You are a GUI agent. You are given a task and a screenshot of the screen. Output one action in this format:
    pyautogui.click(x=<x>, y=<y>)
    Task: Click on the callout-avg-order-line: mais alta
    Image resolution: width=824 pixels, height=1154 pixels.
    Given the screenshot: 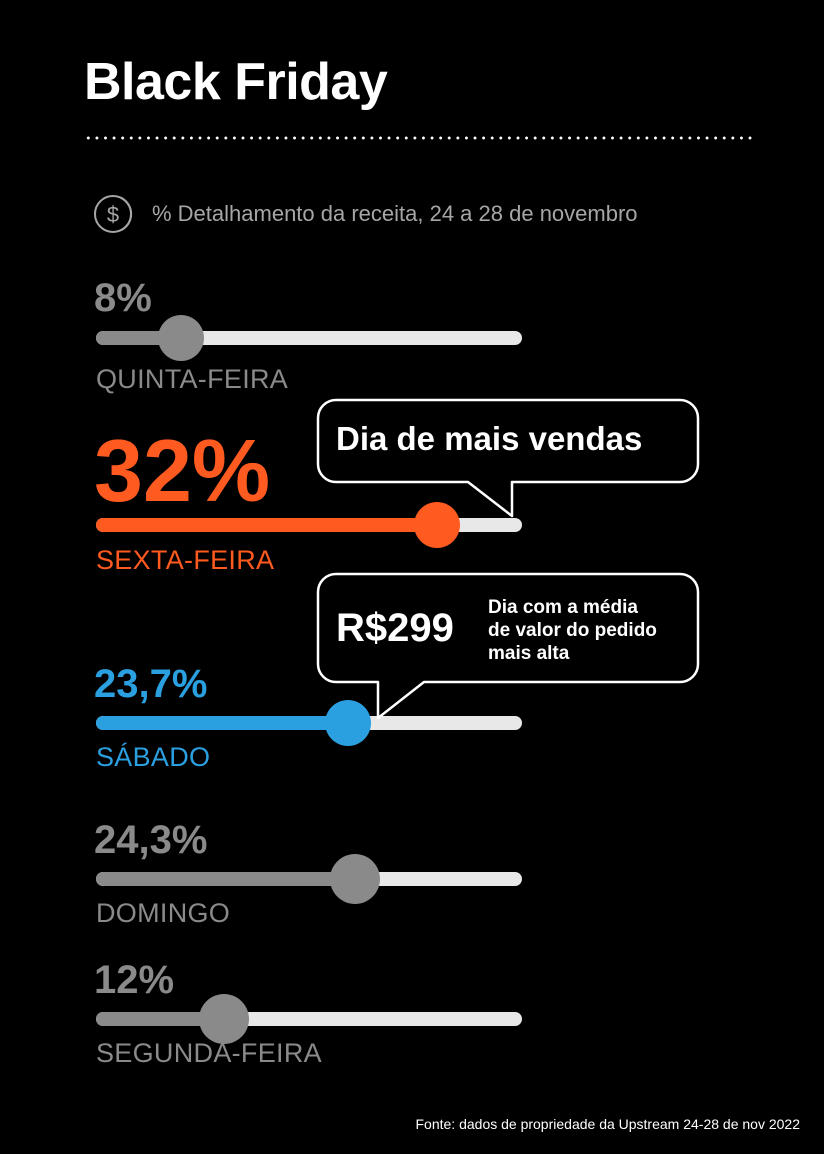 What is the action you would take?
    pyautogui.click(x=529, y=653)
    